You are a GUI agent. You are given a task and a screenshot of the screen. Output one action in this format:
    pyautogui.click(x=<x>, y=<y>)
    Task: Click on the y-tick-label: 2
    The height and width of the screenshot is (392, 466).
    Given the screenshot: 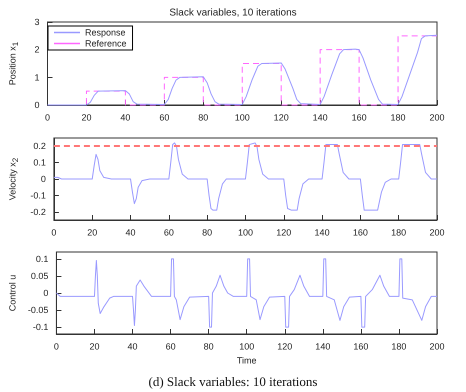 What is the action you would take?
    pyautogui.click(x=37, y=49)
    